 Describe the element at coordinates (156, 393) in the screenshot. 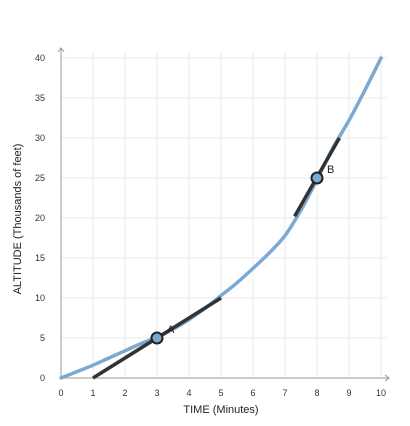

I see `x-tick-label: 3` at that location.